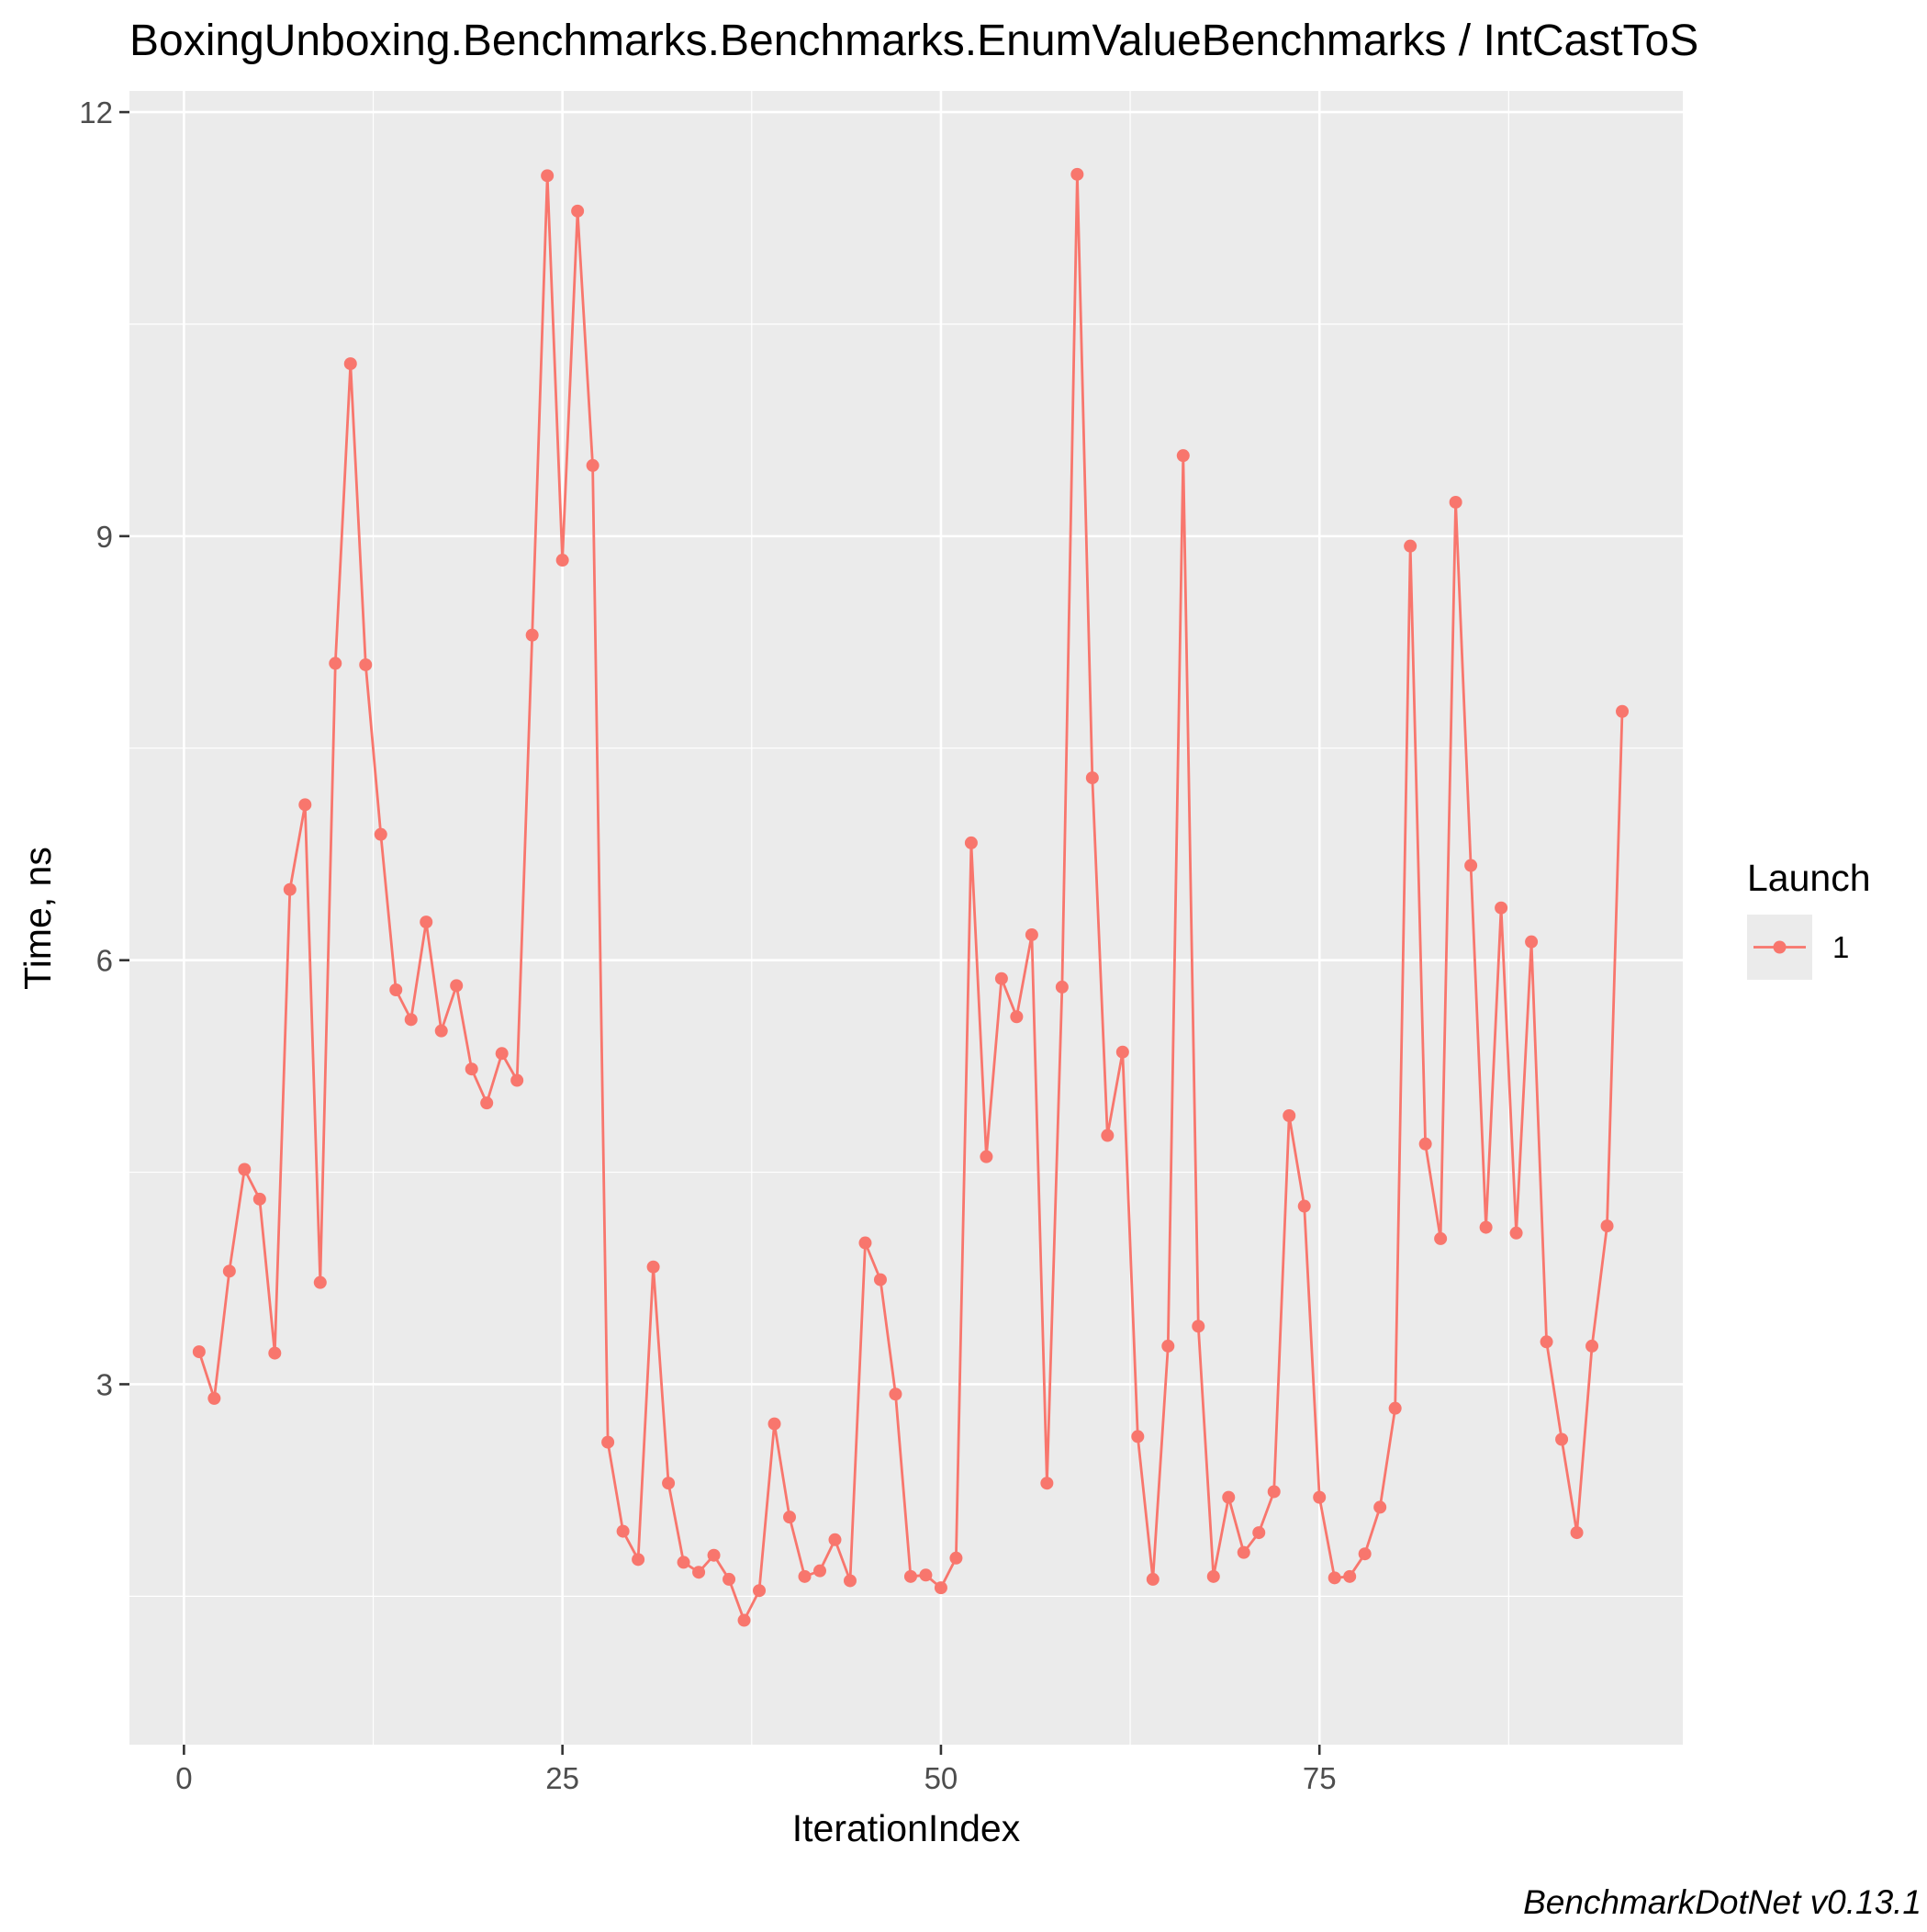  Describe the element at coordinates (562, 1778) in the screenshot. I see `x-tick-label: 25` at that location.